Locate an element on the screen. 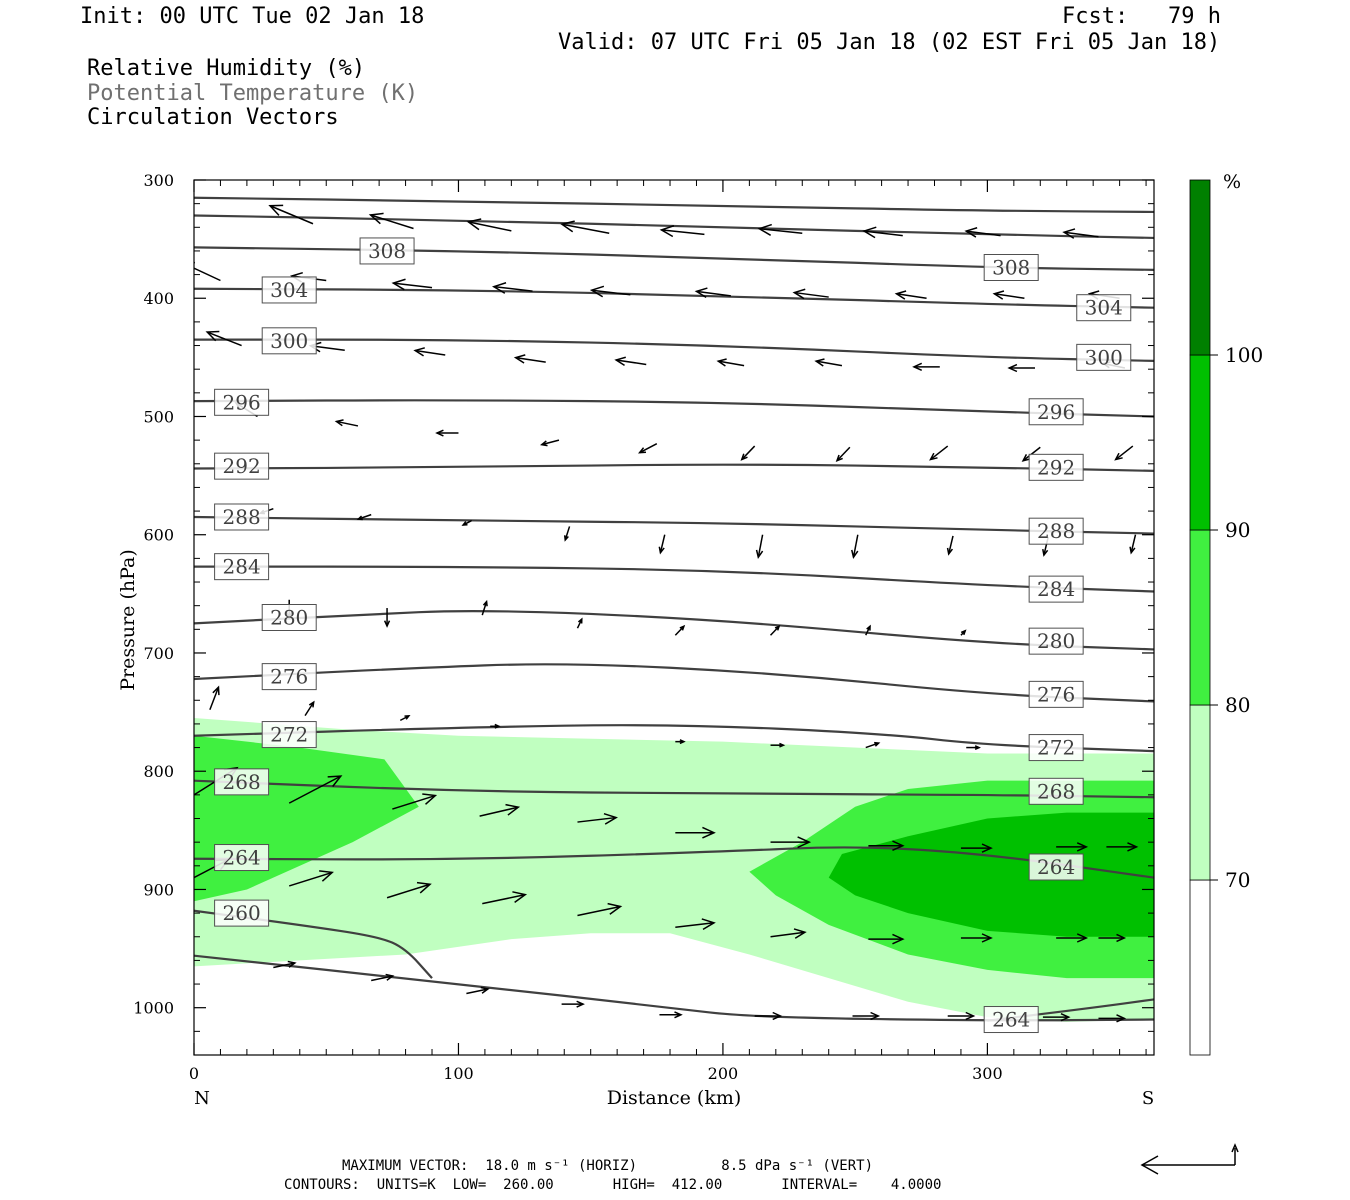  contour-label-12: 284 is located at coordinates (242, 567).